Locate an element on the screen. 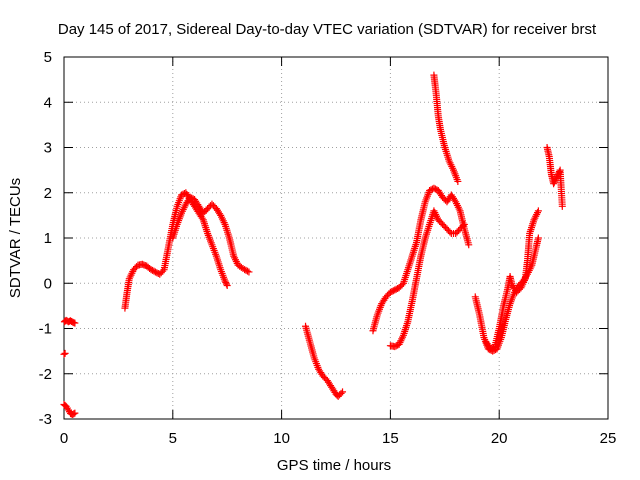 Image resolution: width=640 pixels, height=480 pixels. y-tick-labels: -3 -2 -1 0 1 2 3 4 5 is located at coordinates (45, 238).